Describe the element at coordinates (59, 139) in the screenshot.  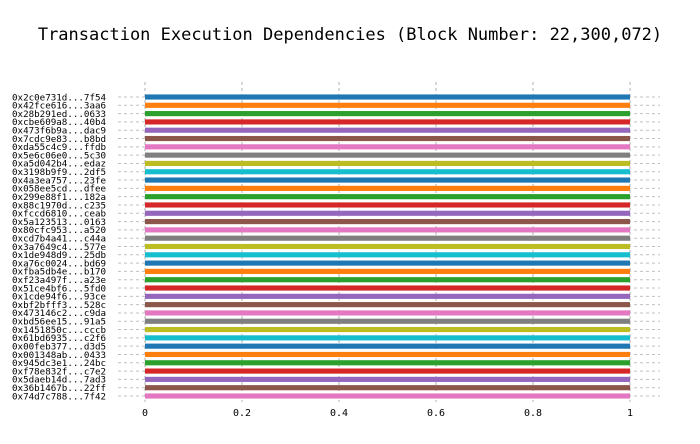
I see `y-tick-label: 0x7cdc9e83...b8bd` at that location.